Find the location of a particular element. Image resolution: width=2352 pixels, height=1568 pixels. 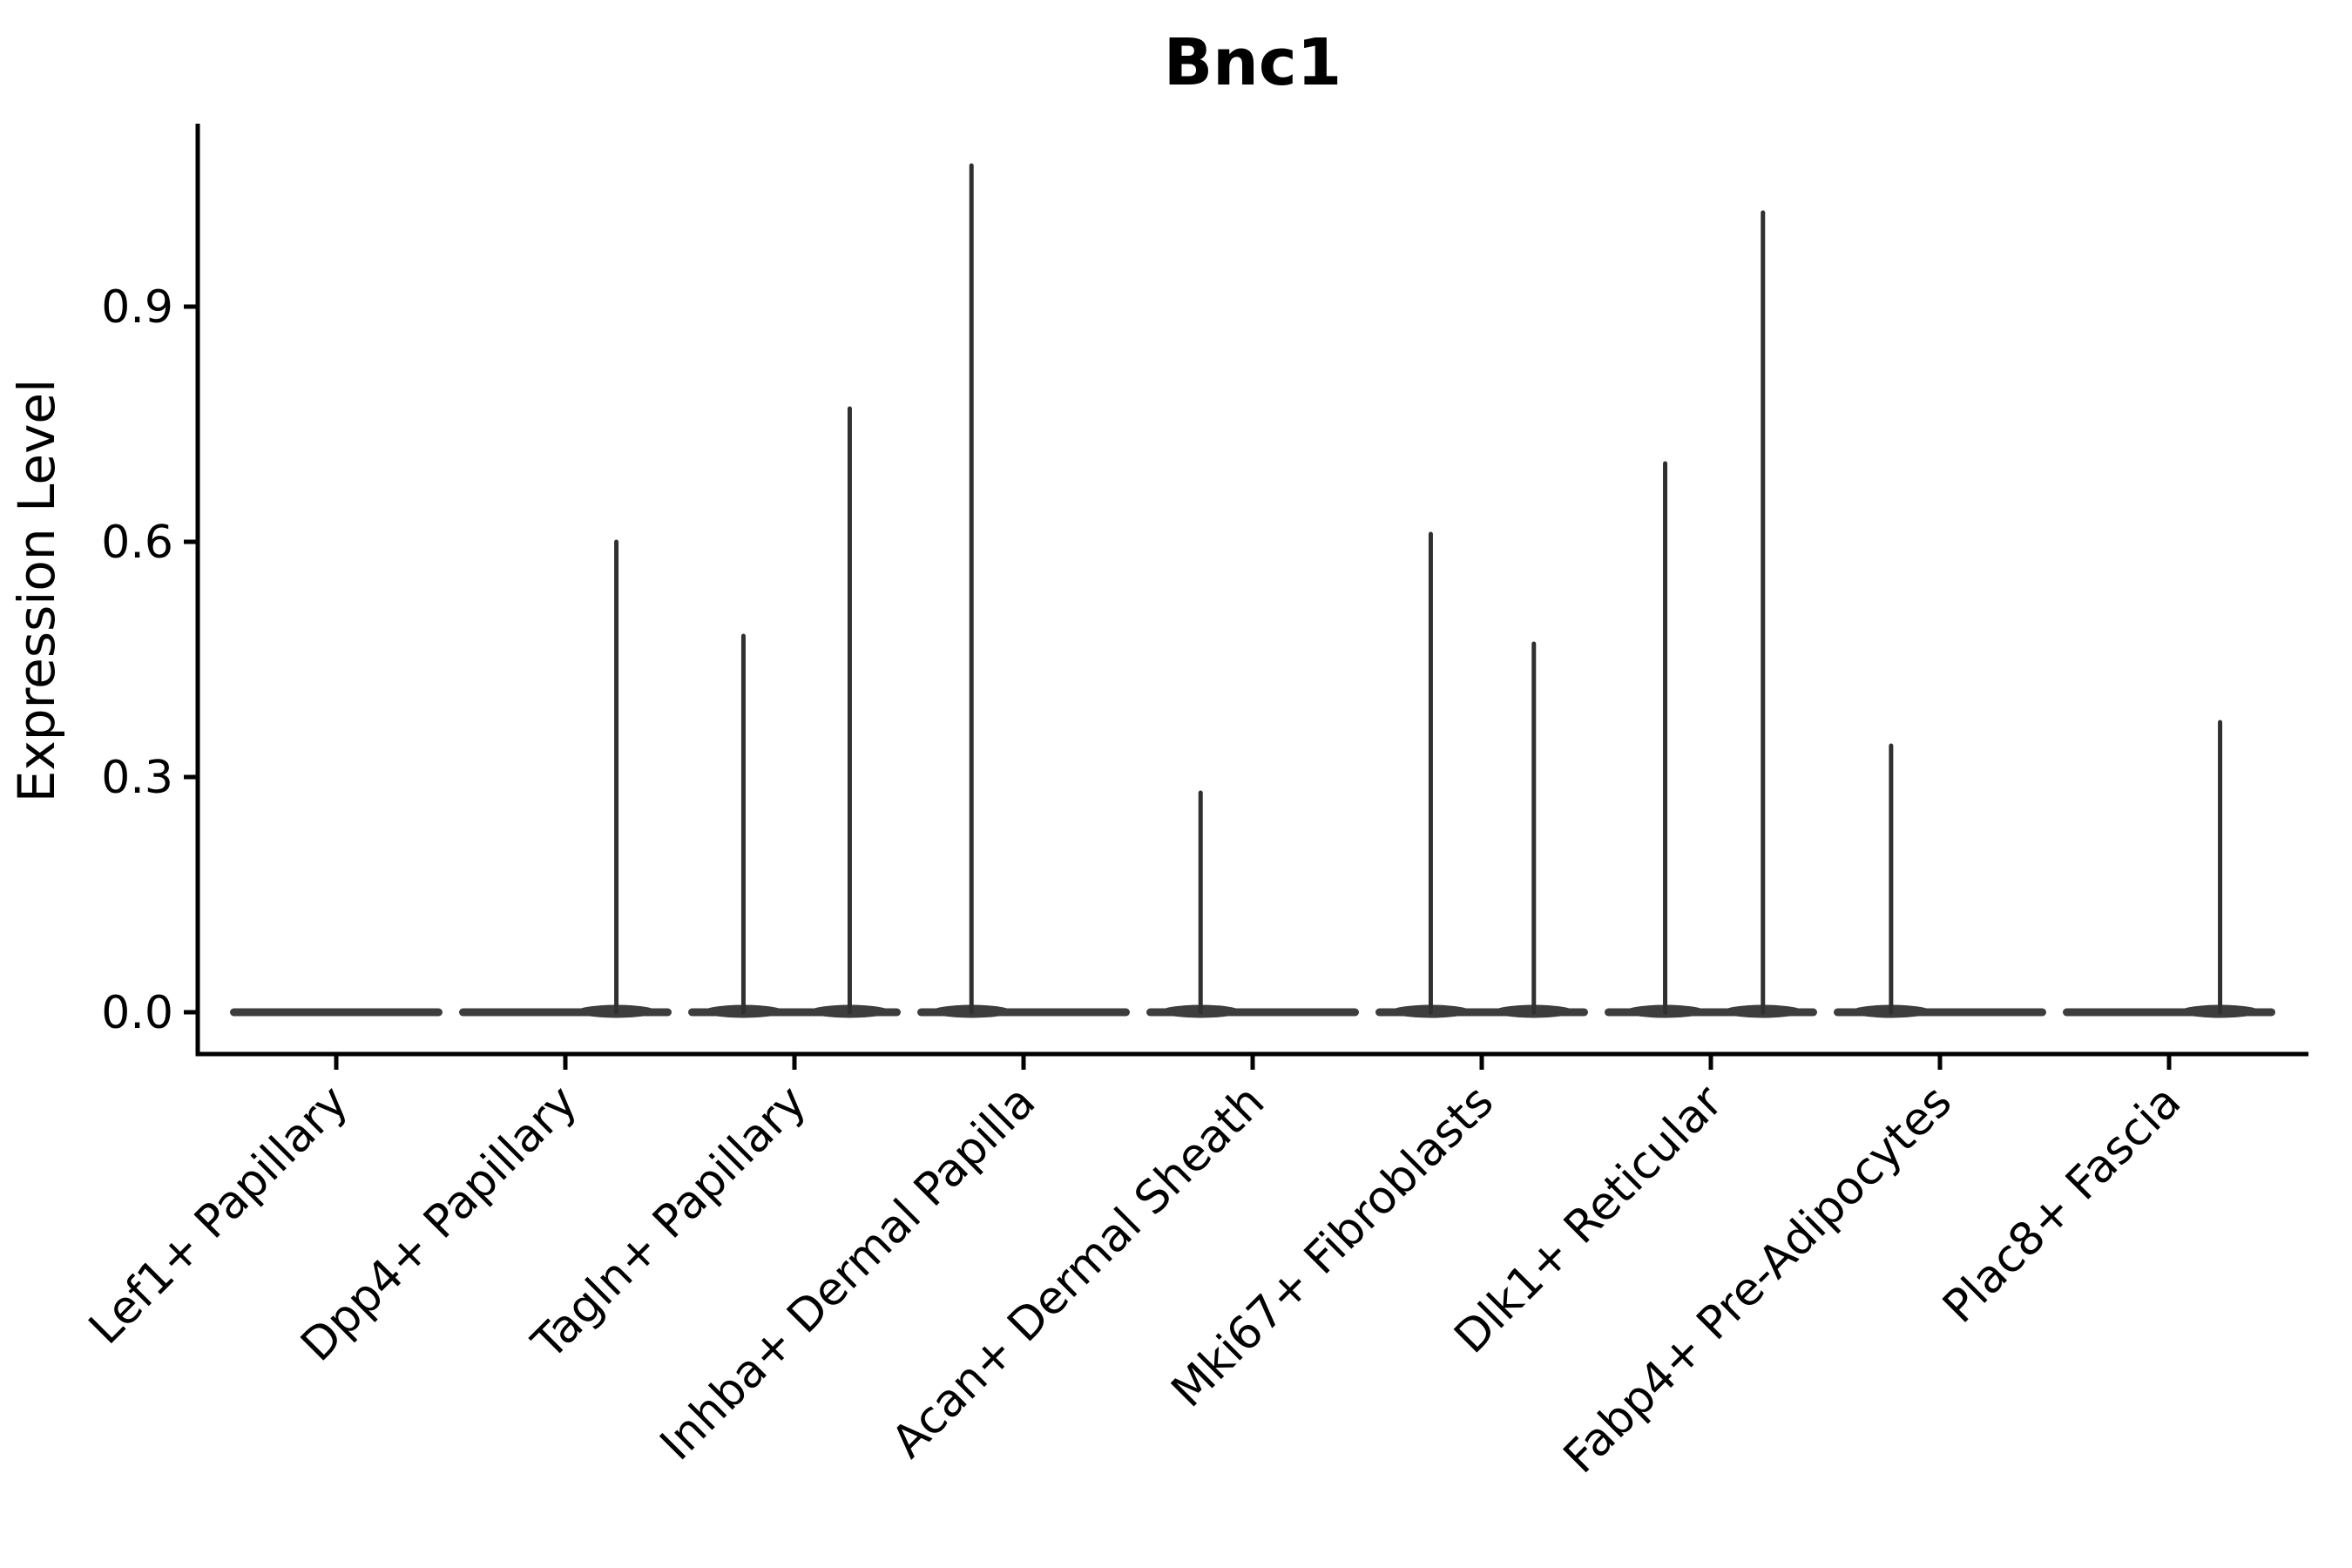

y-tick-label: 0.6 is located at coordinates (137, 543).